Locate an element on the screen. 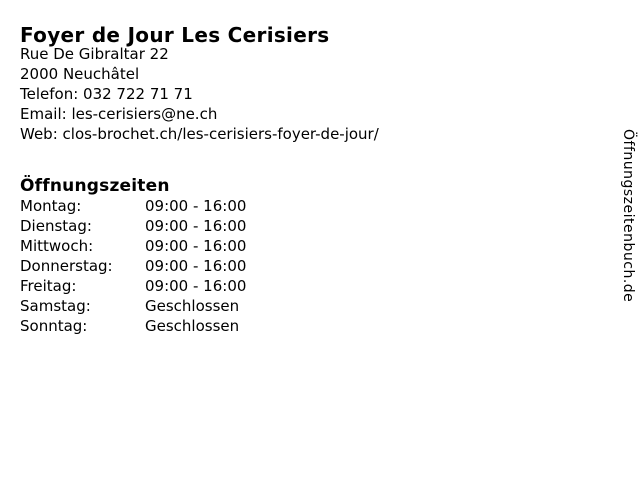 This screenshot has width=640, height=480. day-label: Donnerstag: is located at coordinates (66, 266).